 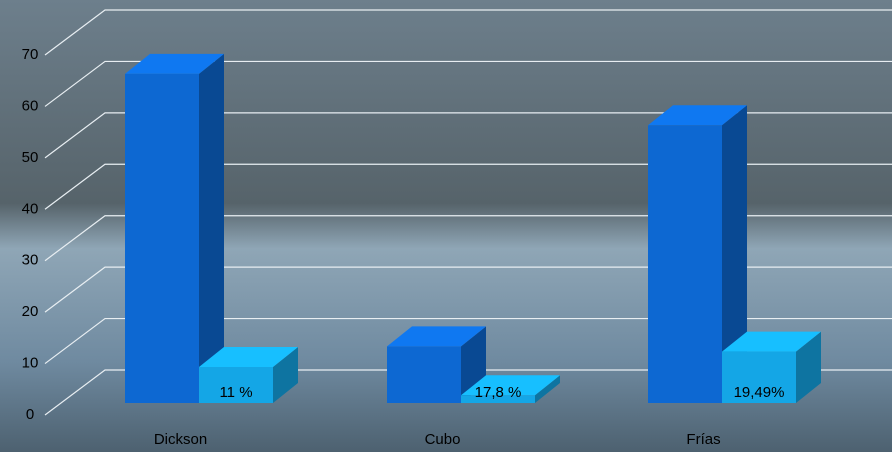 What do you see at coordinates (235, 392) in the screenshot?
I see `annotation: 11 %` at bounding box center [235, 392].